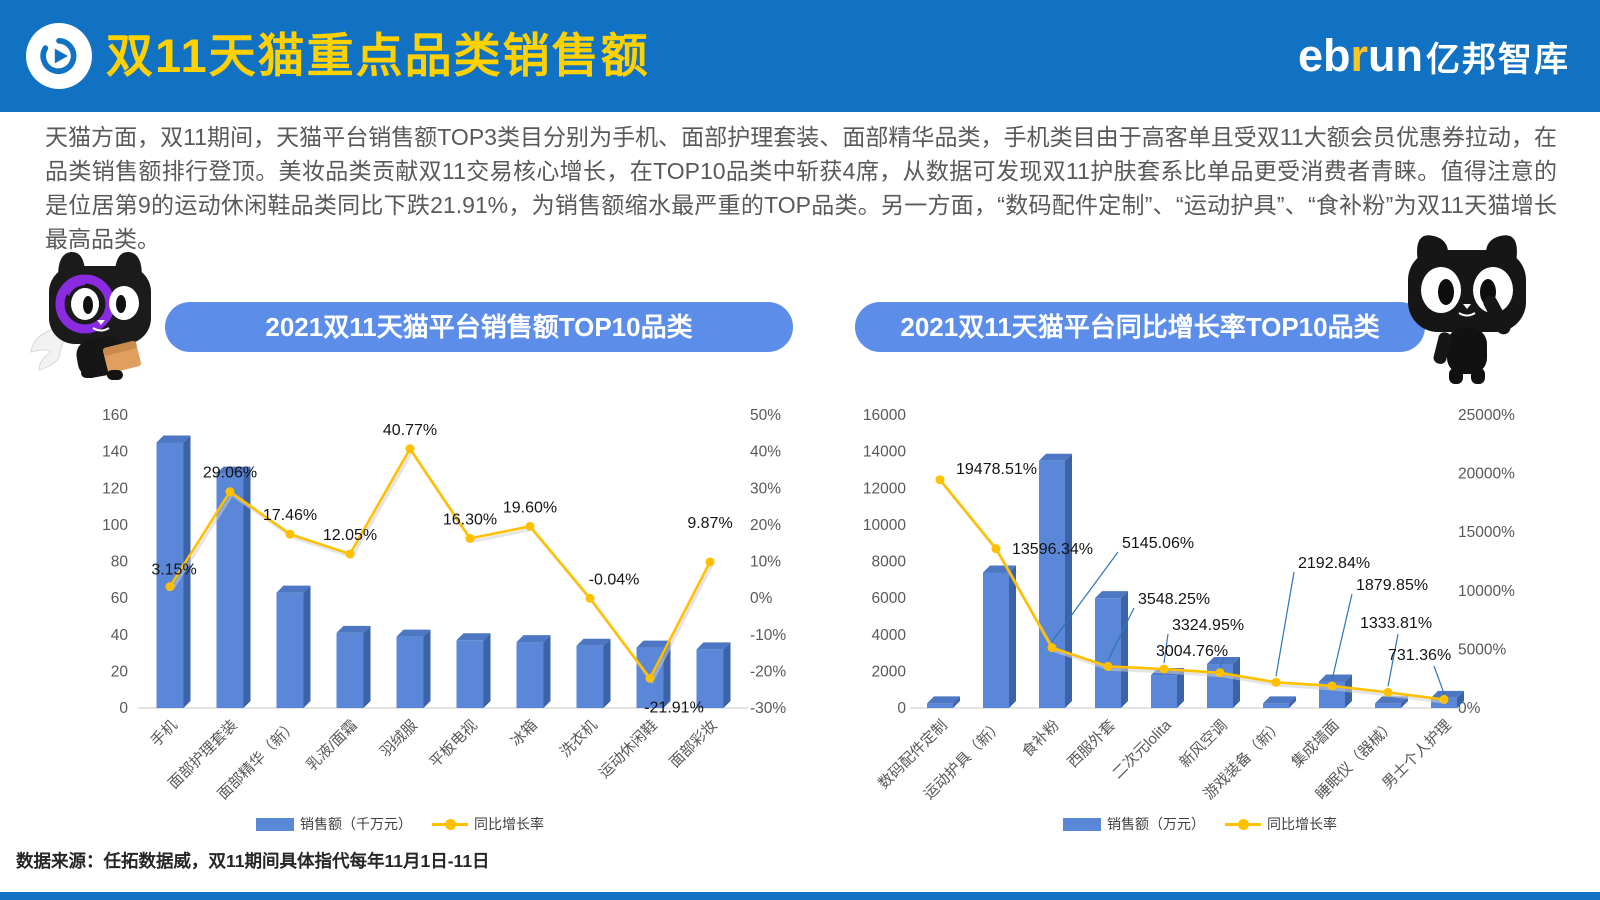 This screenshot has width=1600, height=900. I want to click on left-axis-tick: 6000, so click(889, 598).